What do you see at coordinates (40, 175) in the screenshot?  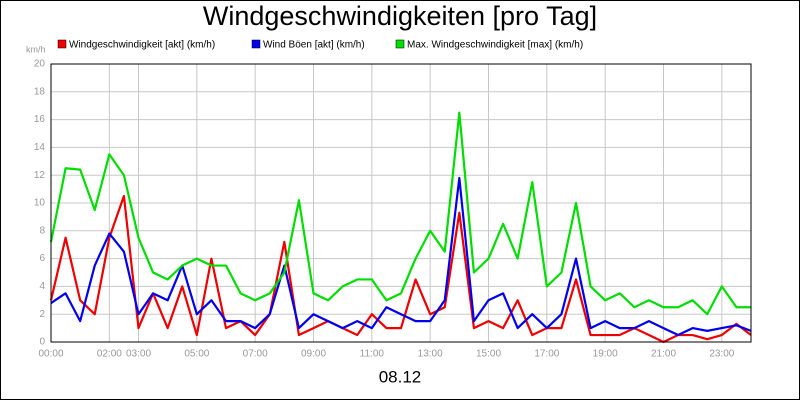 I see `y-tick-label: 12` at bounding box center [40, 175].